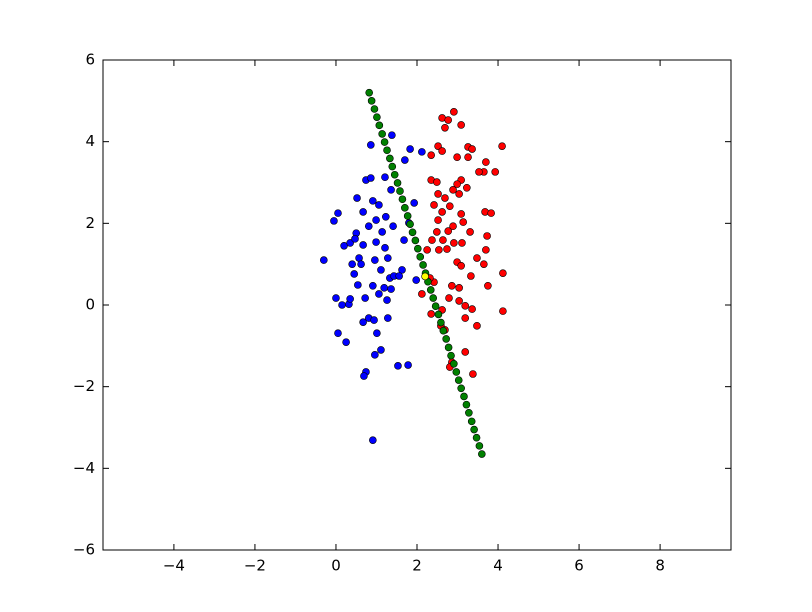 This screenshot has width=812, height=612. Describe the element at coordinates (498, 566) in the screenshot. I see `x-tick-label: 4` at that location.